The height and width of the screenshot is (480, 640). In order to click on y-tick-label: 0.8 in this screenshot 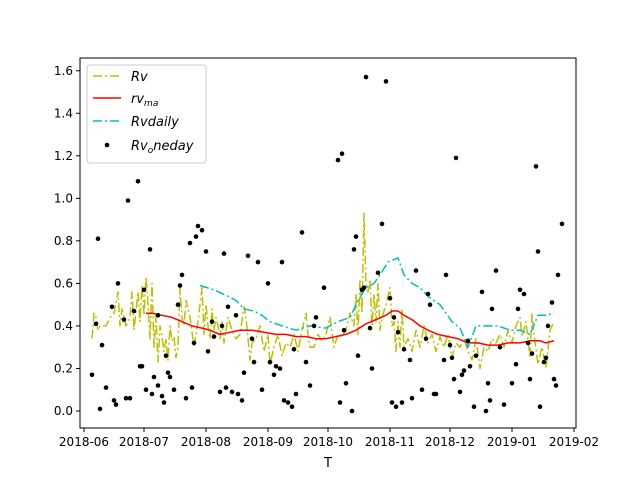, I will do `click(63, 241)`.